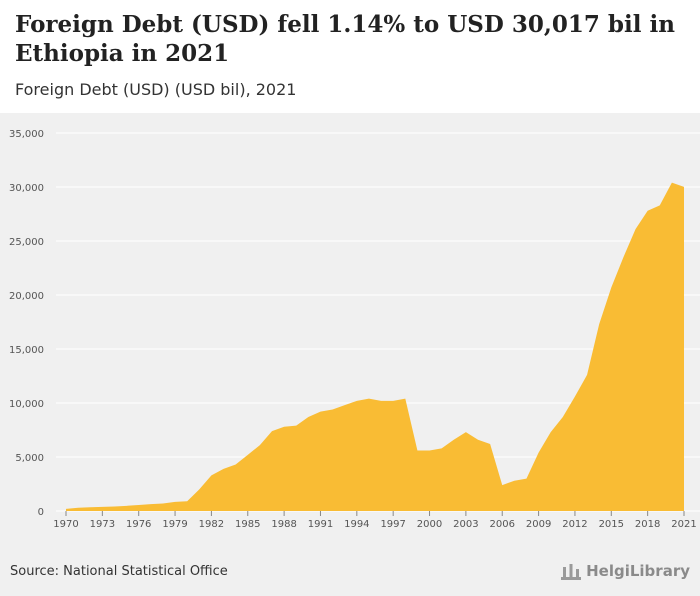  I want to click on x-tick-label: 2000, so click(429, 524).